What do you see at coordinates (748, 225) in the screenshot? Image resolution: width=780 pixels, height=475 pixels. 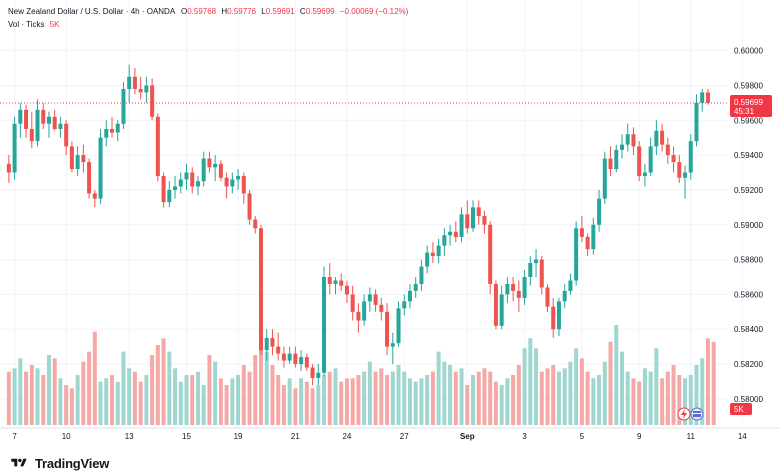 I see `price-tick-label: 0.59000` at bounding box center [748, 225].